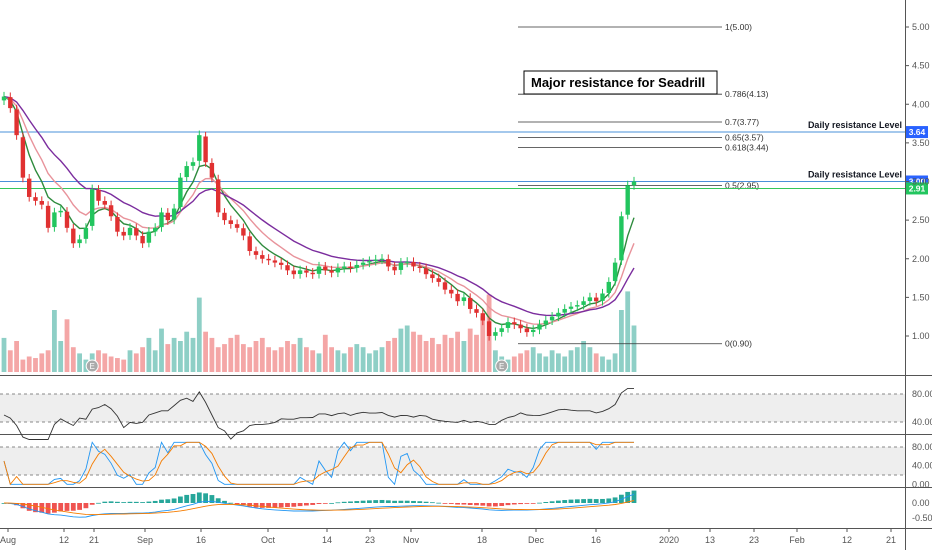 The image size is (932, 550). I want to click on price-axis-label: 3.50, so click(921, 143).